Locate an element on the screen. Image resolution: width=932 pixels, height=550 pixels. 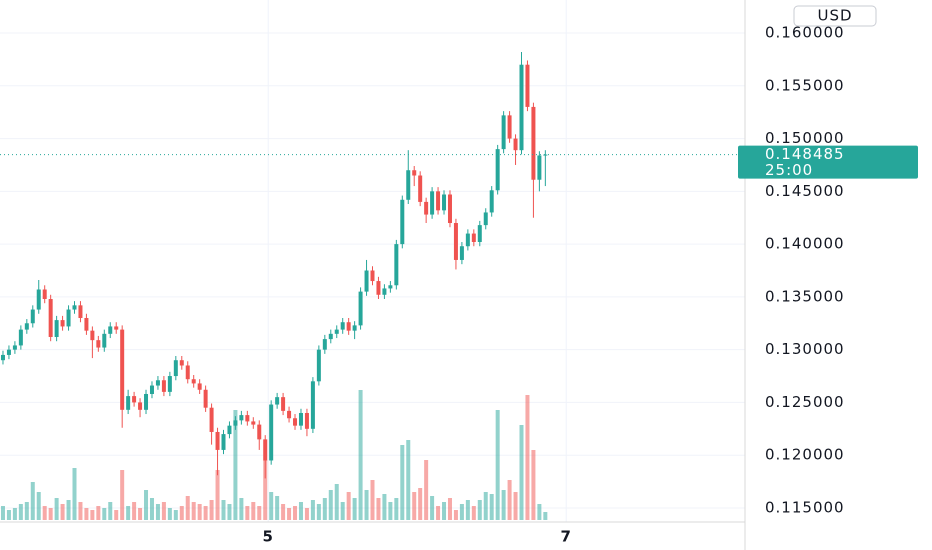
x-tick-label: 7 is located at coordinates (565, 537).